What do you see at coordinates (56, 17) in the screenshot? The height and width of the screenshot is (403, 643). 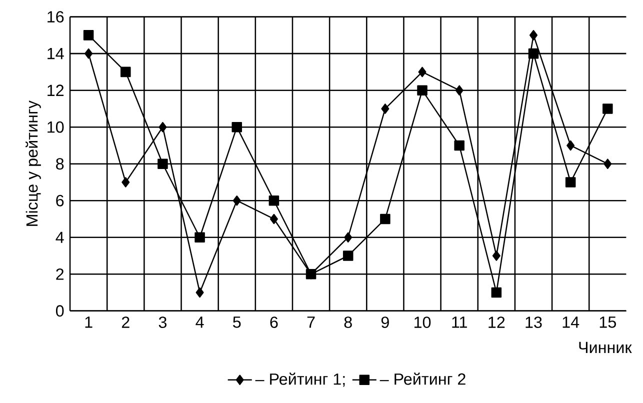 I see `y-tick-label: 16` at bounding box center [56, 17].